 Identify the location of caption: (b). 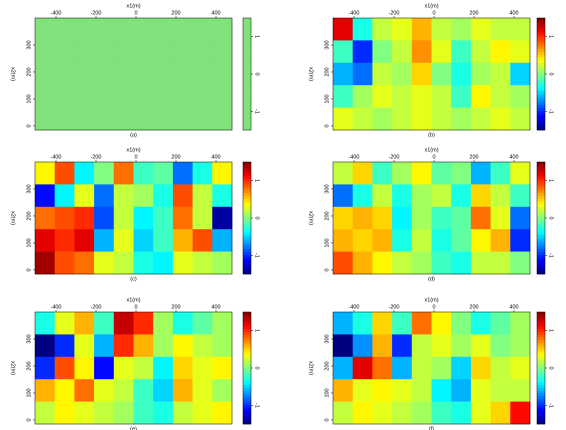
(431, 135).